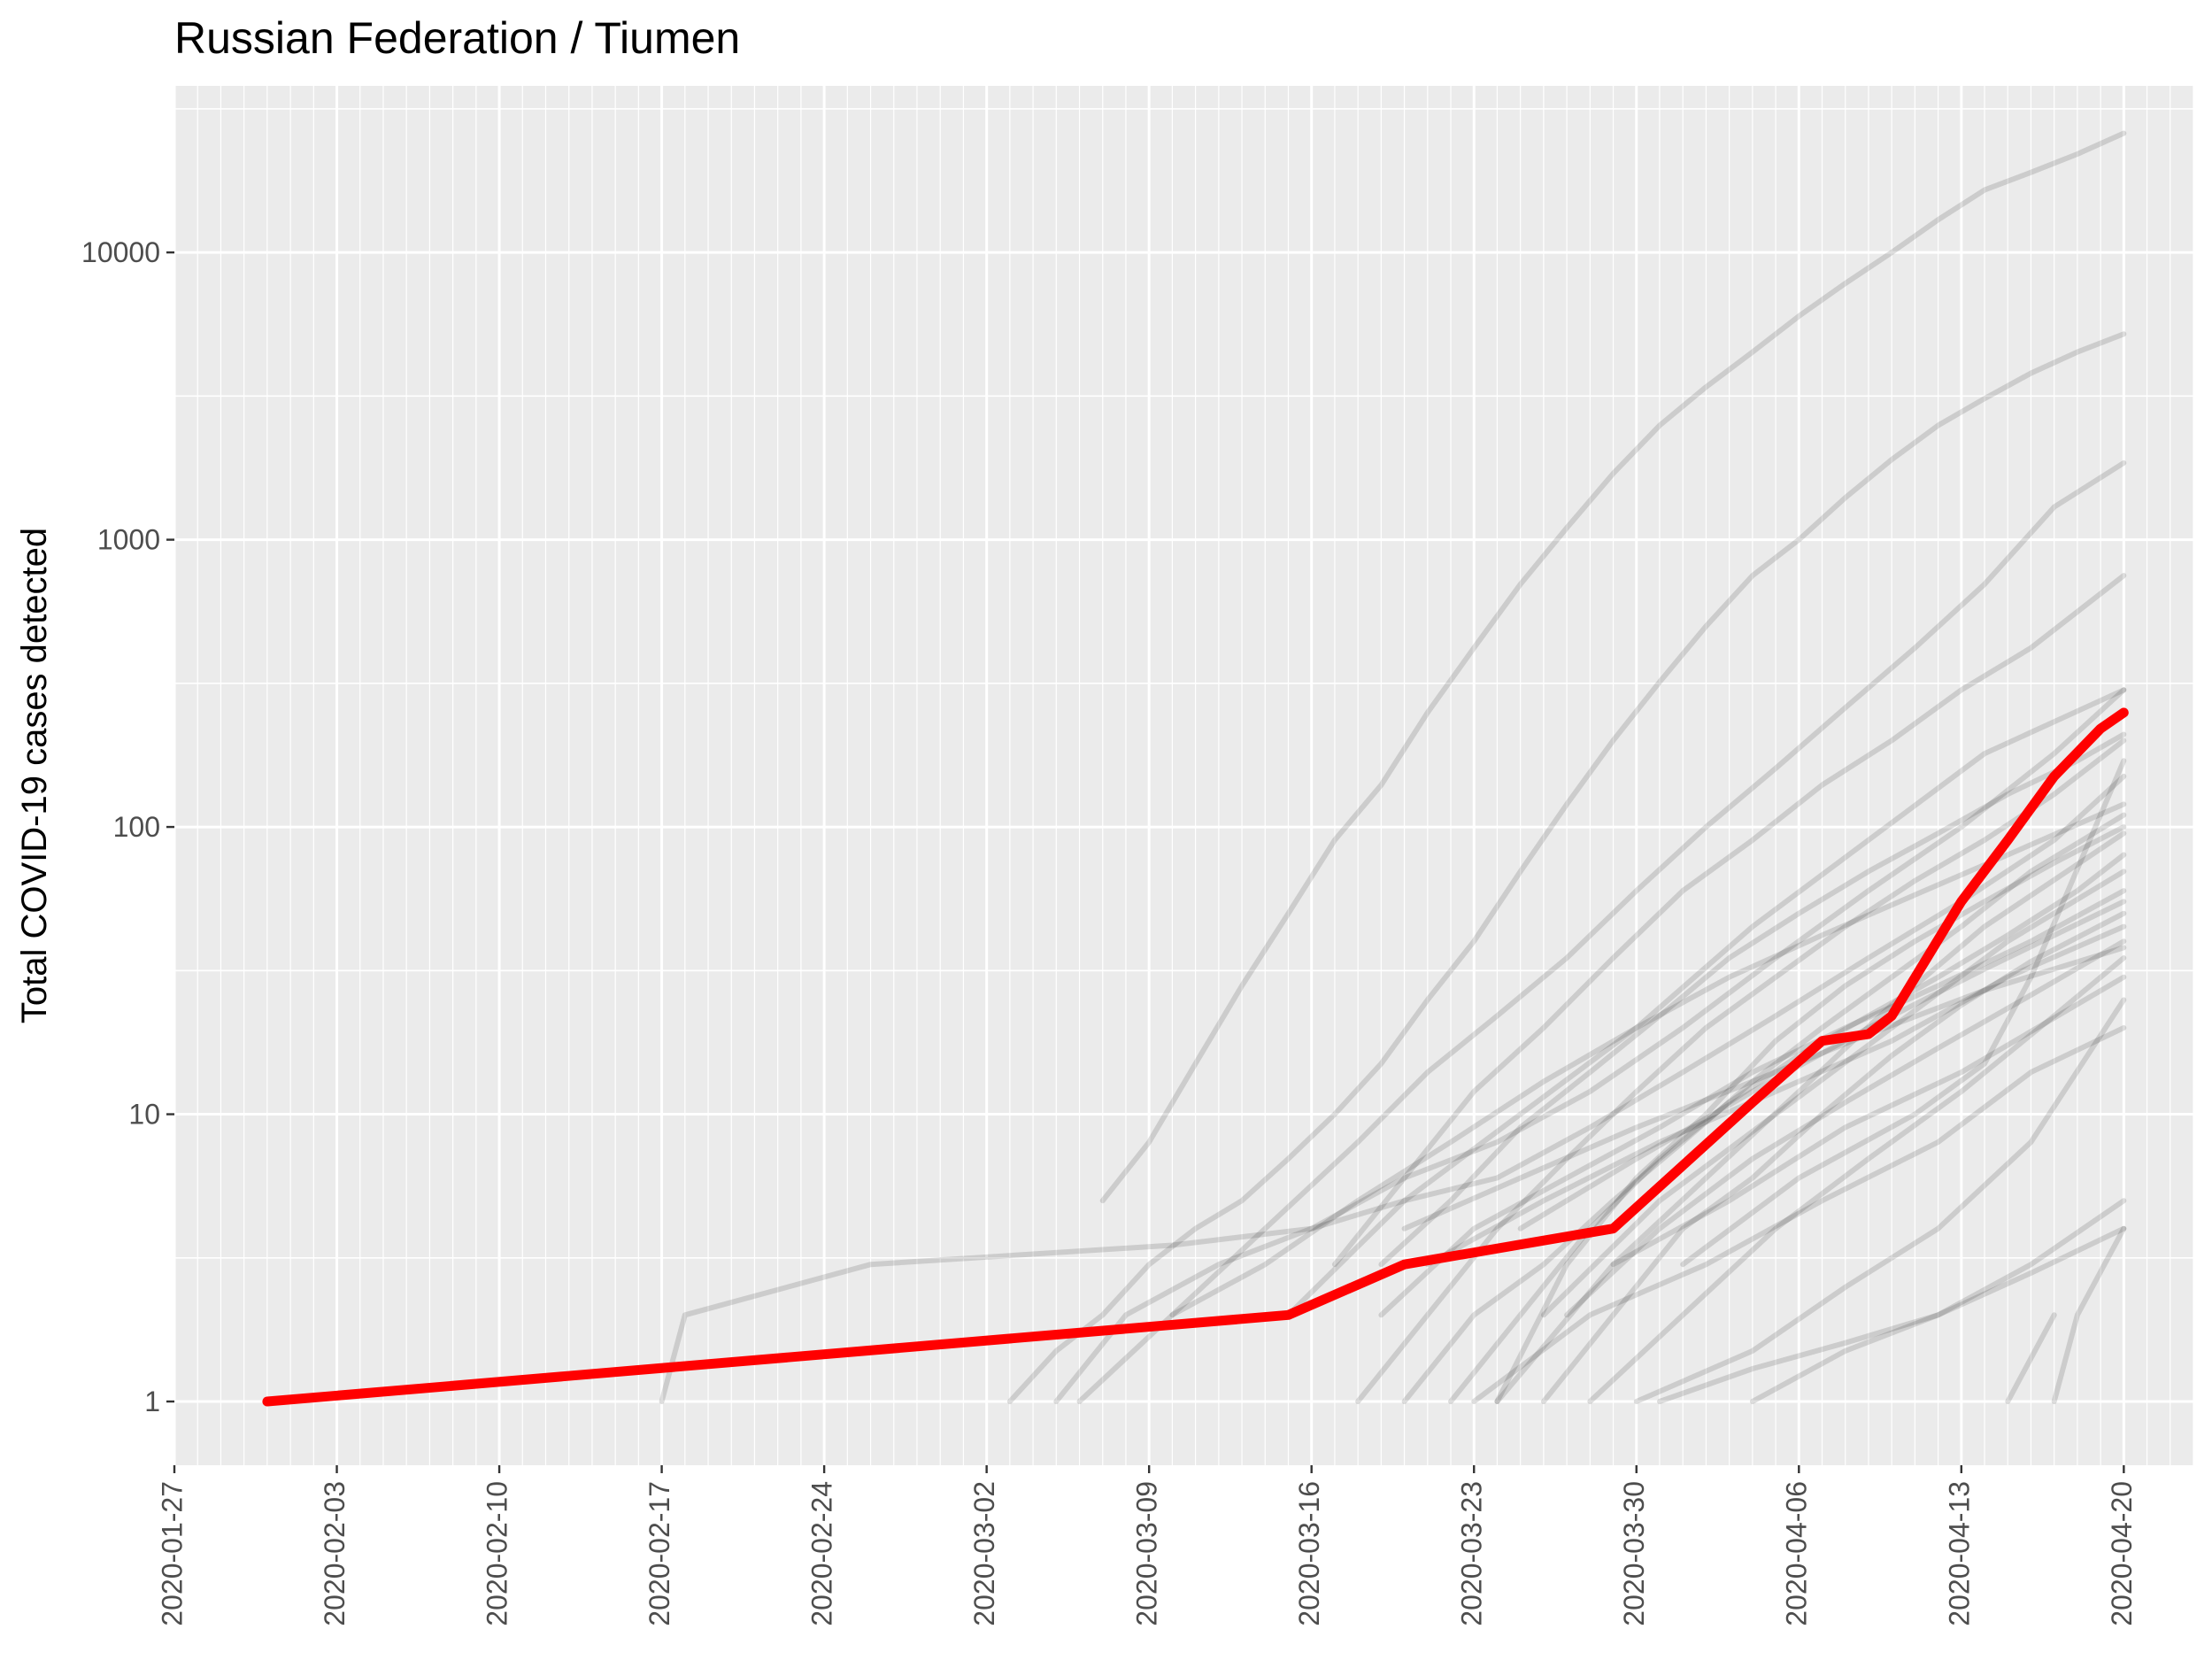 The image size is (2212, 1660). Describe the element at coordinates (1472, 1553) in the screenshot. I see `x-tick-label: 2020-03-23` at that location.